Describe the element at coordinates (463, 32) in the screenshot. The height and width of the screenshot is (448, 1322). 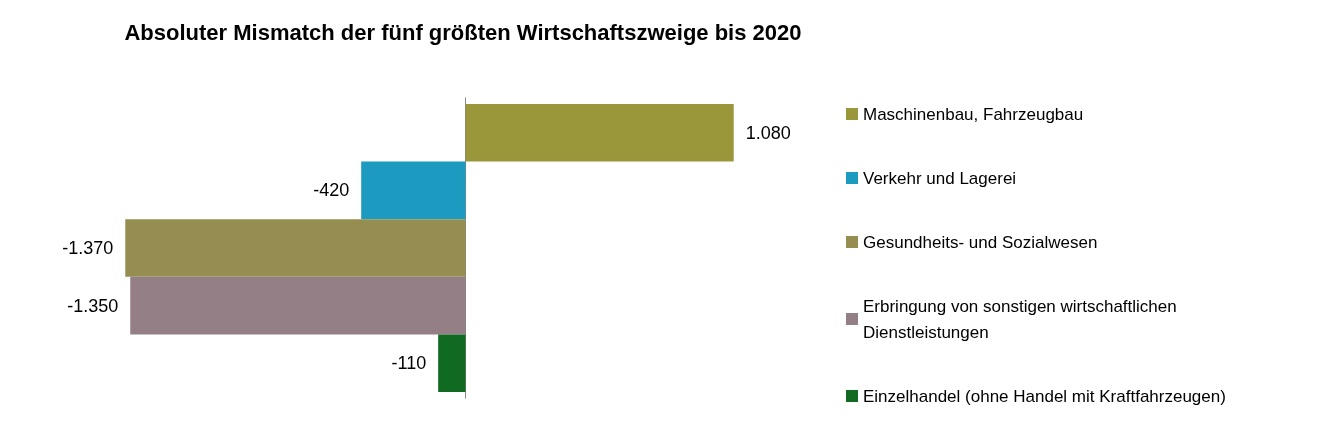
I see `chart-title: Absoluter Mismatch der fünf größten Wirtschaftszweige bis 2020` at that location.